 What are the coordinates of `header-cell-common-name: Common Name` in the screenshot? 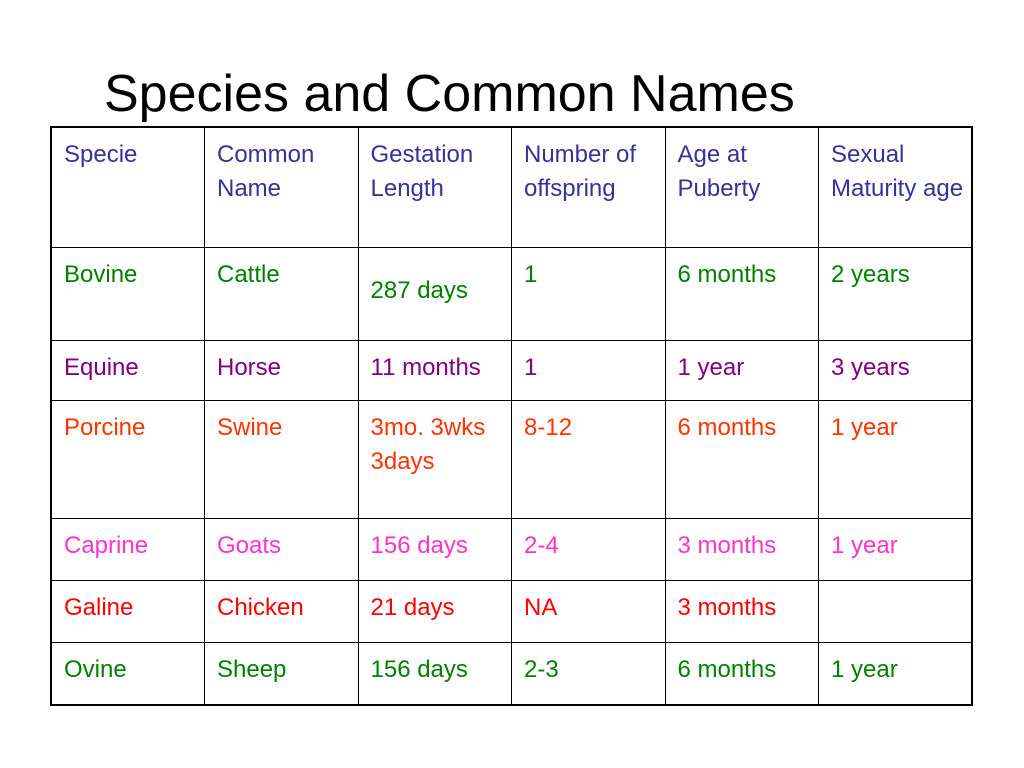 It's located at (281, 187).